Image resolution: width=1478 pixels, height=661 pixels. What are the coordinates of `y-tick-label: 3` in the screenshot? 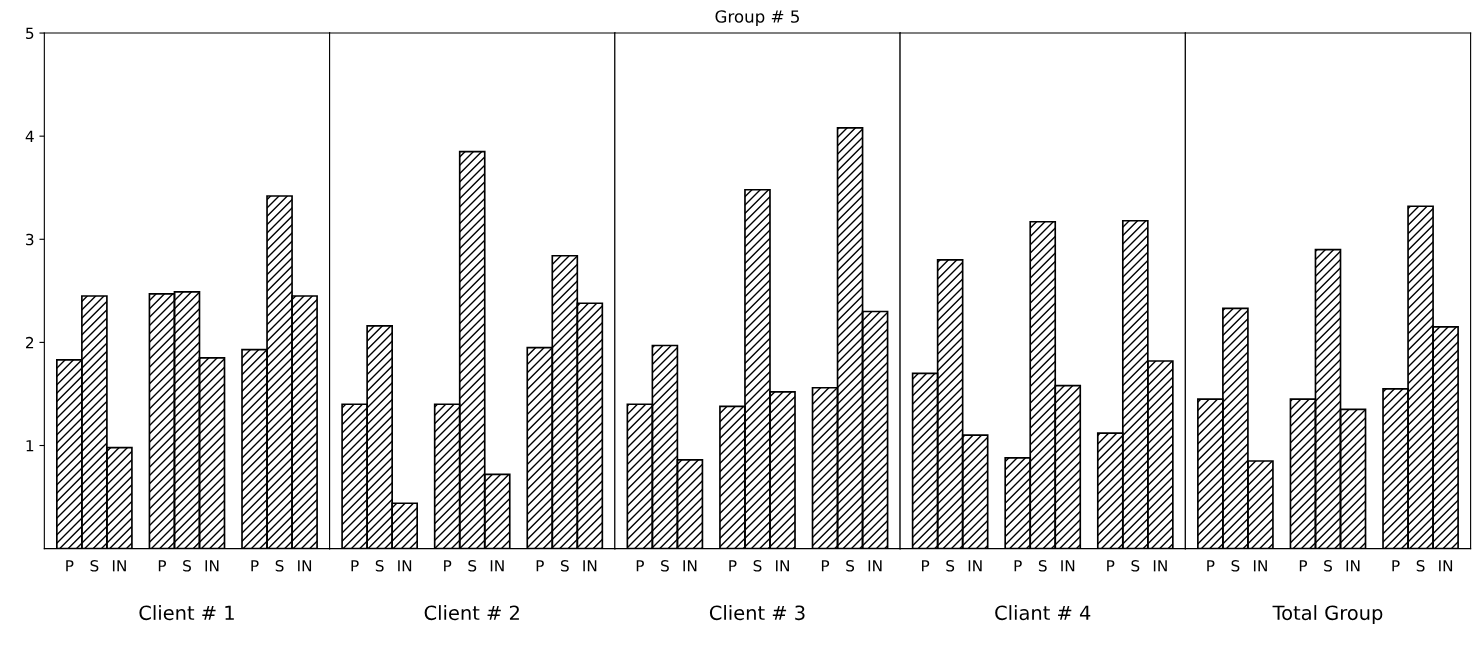 It's located at (30, 239).